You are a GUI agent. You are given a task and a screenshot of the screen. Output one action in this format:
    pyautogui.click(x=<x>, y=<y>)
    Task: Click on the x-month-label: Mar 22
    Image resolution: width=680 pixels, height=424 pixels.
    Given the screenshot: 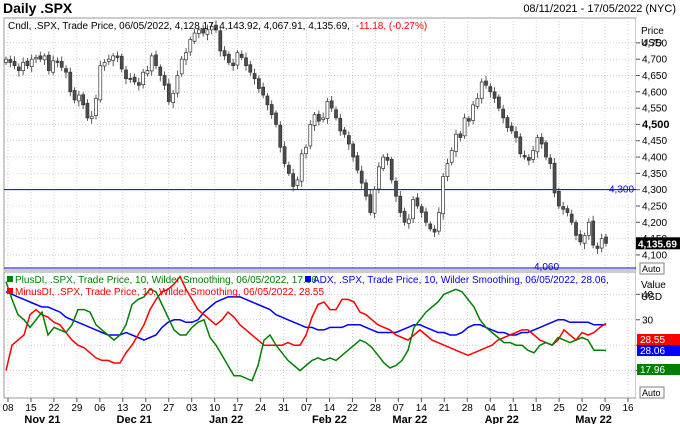 What is the action you would take?
    pyautogui.click(x=409, y=419)
    